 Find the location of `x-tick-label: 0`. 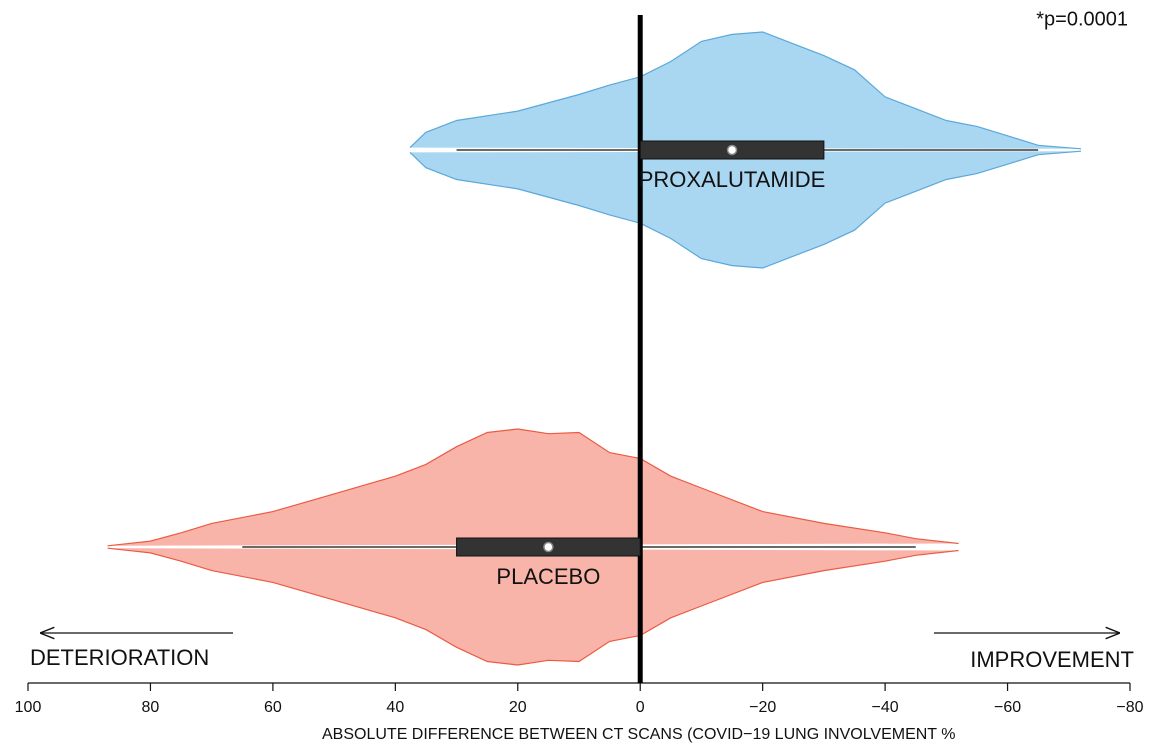

x-tick-label: 0 is located at coordinates (640, 707).